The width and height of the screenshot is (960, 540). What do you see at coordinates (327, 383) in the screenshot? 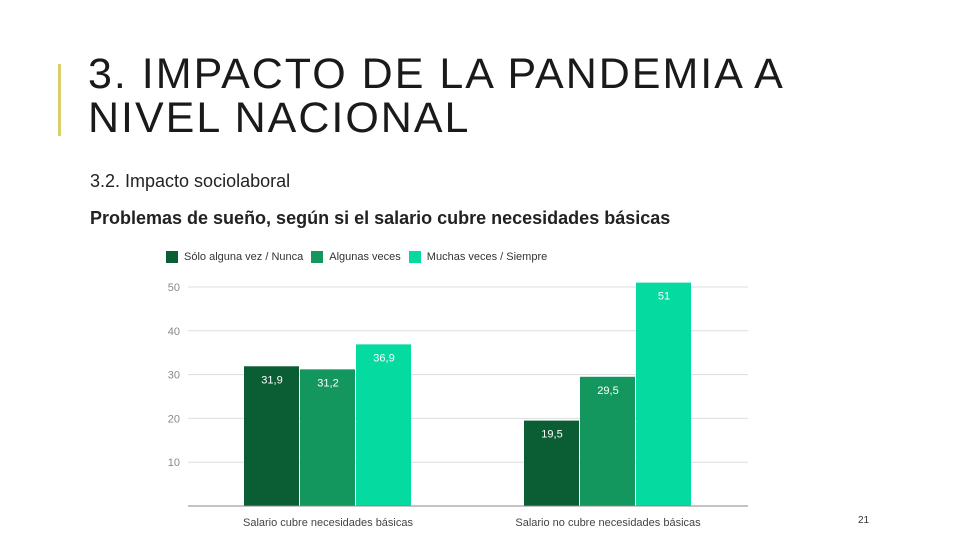
I see `data-label-0-1: 31,2` at bounding box center [327, 383].